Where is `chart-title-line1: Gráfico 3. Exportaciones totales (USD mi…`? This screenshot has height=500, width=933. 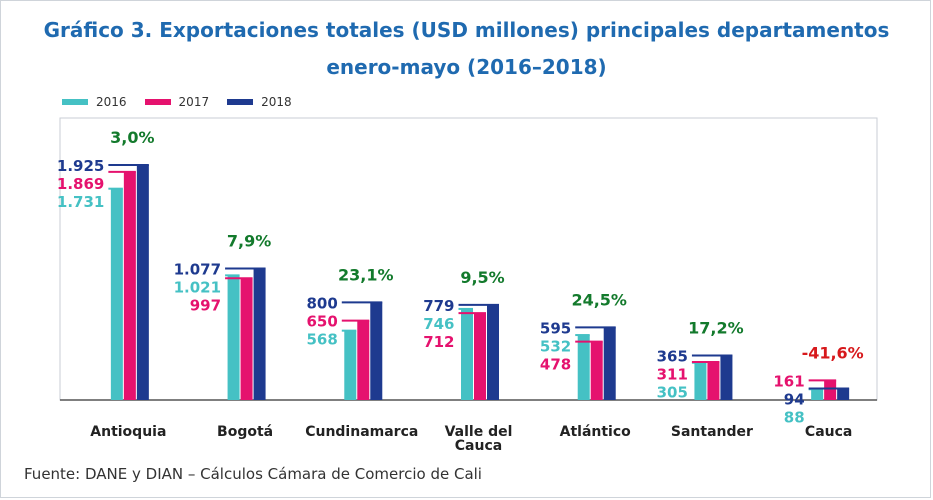
chart-title-line1: Gráfico 3. Exportaciones totales (USD mi… is located at coordinates (466, 30).